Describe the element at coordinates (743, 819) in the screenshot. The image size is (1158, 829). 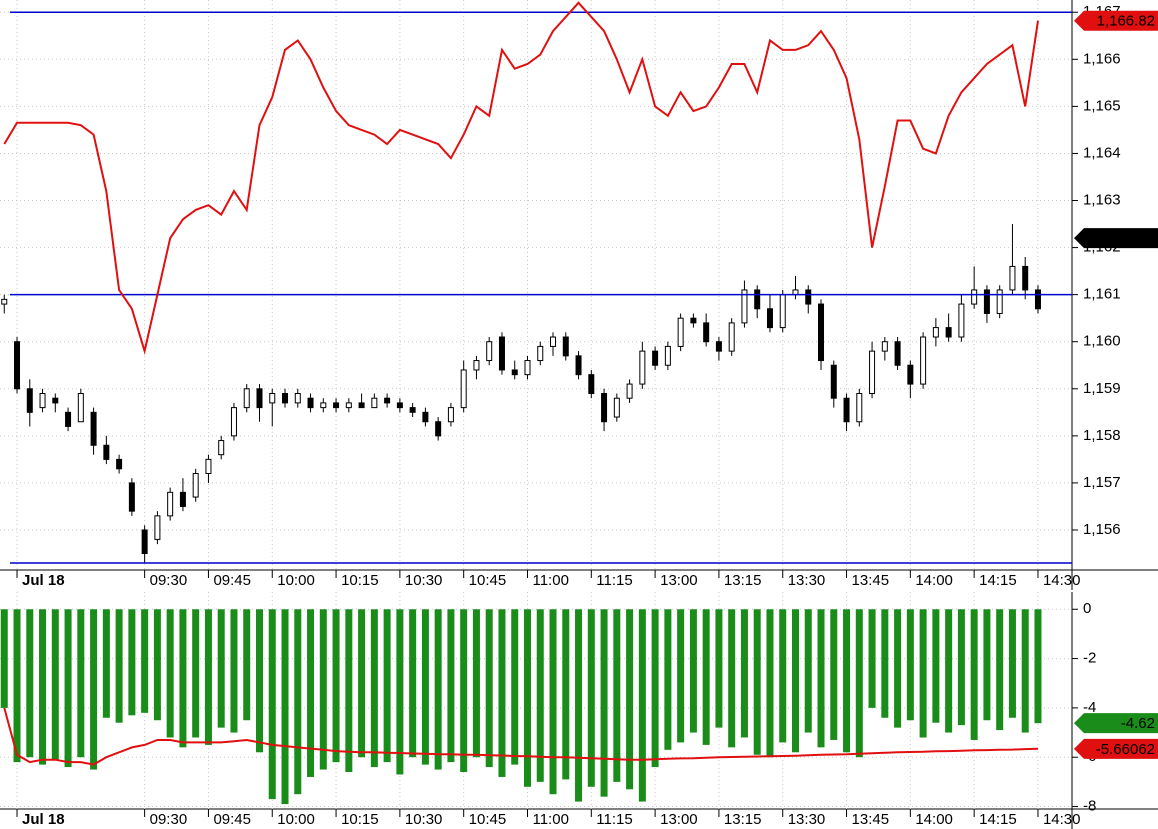
I see `x-tick-label: 13:15` at that location.